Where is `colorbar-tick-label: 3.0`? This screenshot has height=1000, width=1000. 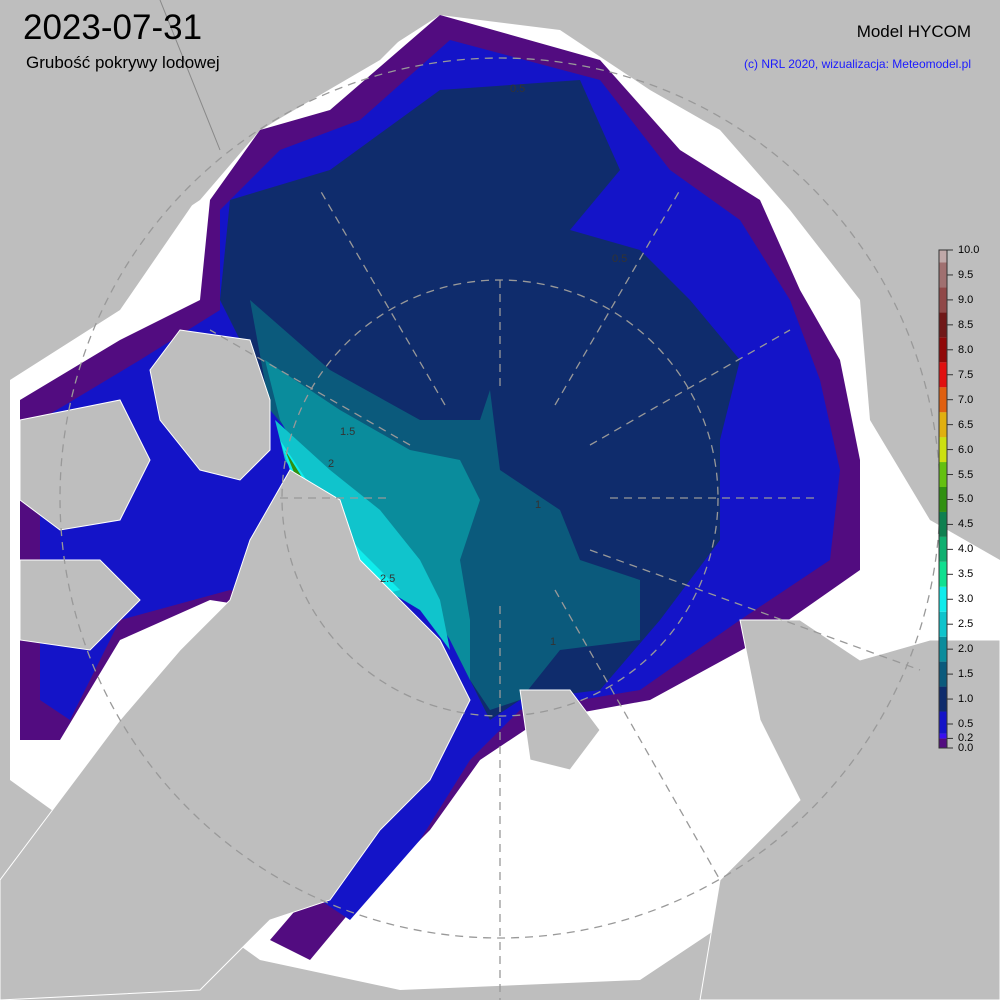
colorbar-tick-label: 3.0 is located at coordinates (966, 599).